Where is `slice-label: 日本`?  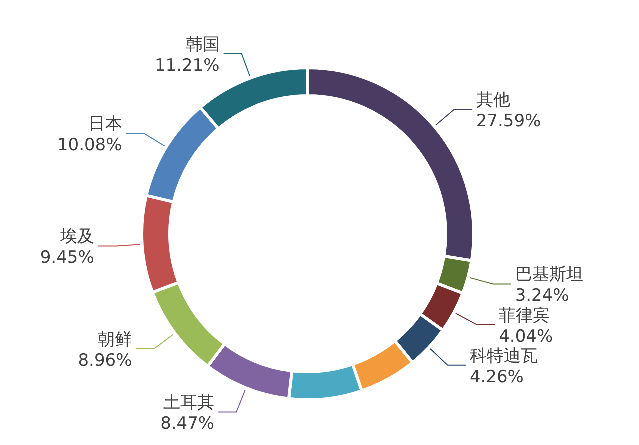 slice-label: 日本 is located at coordinates (105, 124).